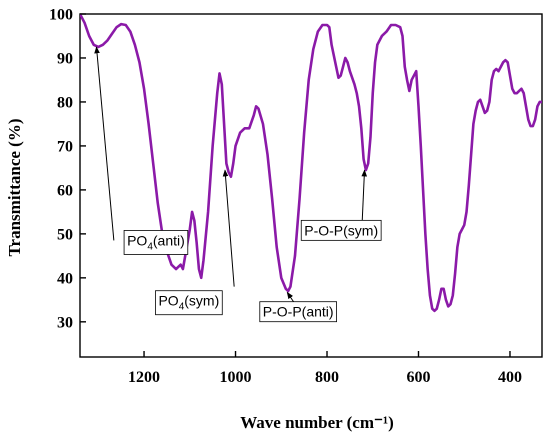 This screenshot has width=550, height=439. I want to click on y-tick-label: 70, so click(65, 146).